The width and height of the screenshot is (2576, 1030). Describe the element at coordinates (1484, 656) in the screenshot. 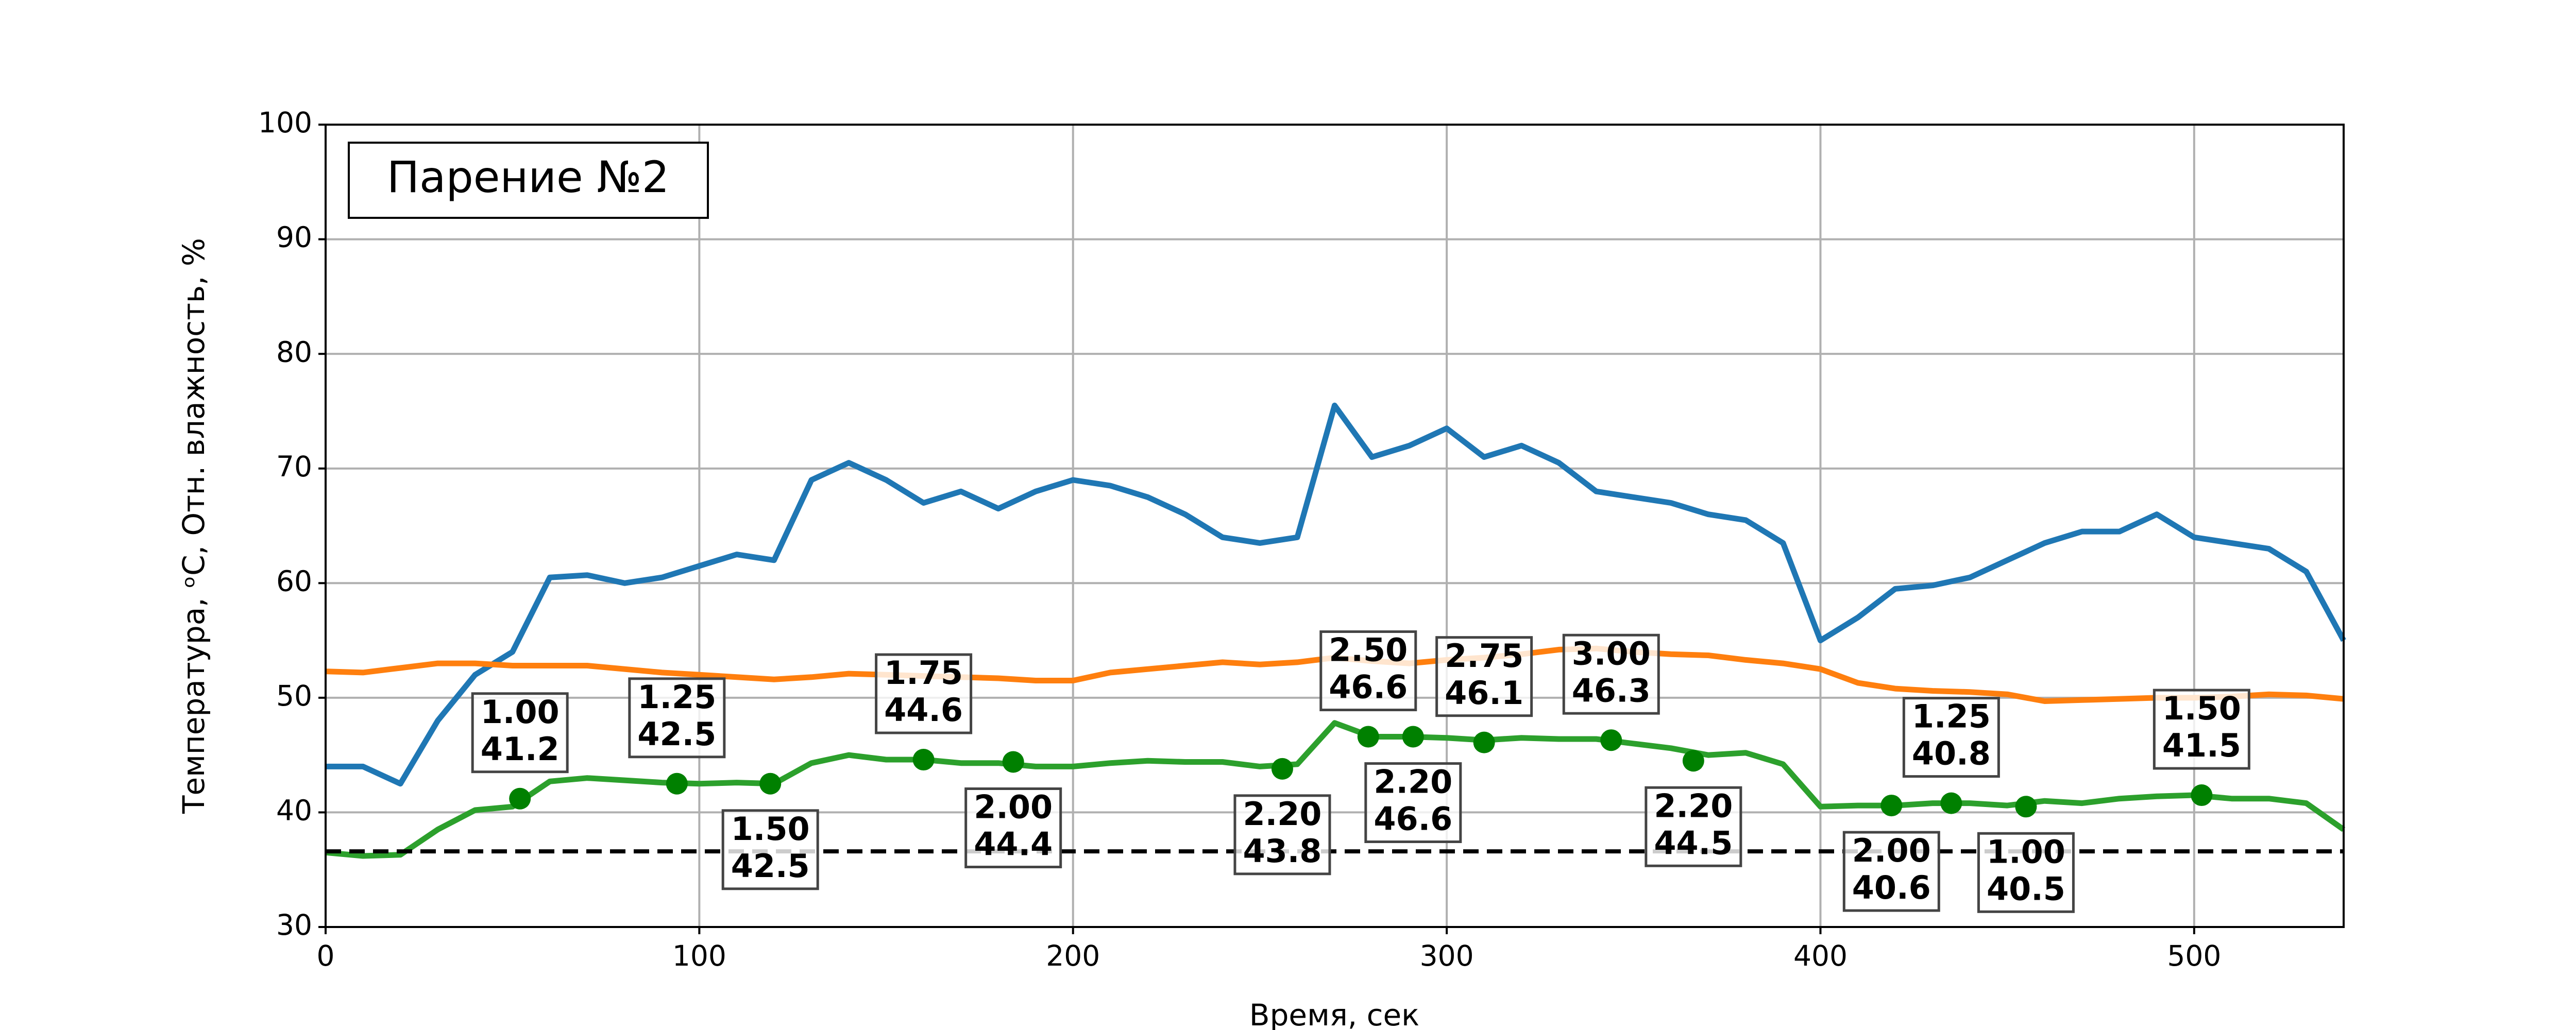

I see `annotation-rate: 2.75` at that location.